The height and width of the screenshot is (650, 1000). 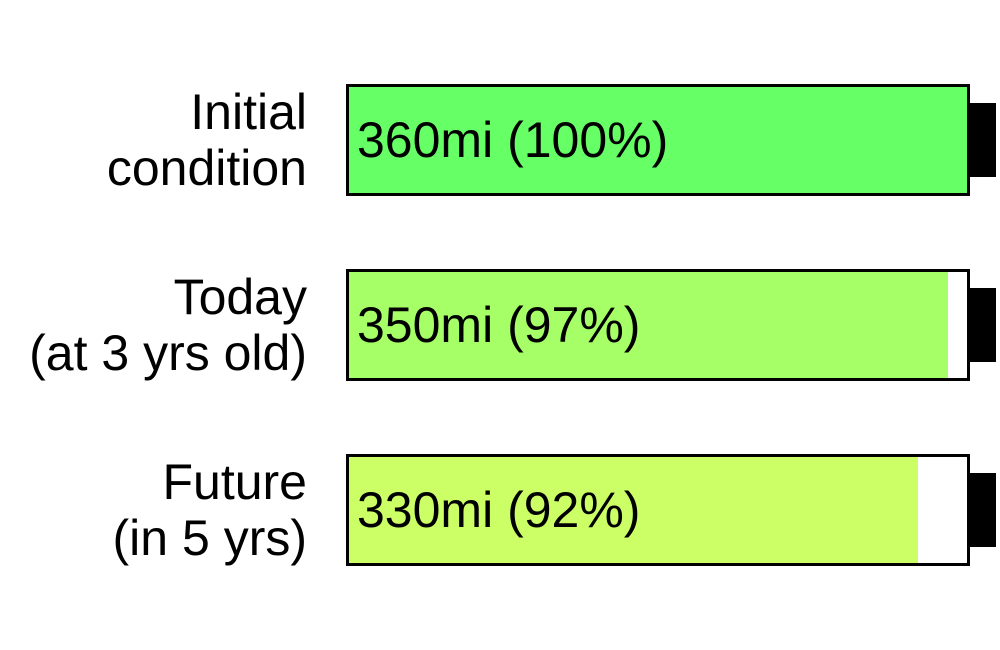 What do you see at coordinates (206, 168) in the screenshot?
I see `category-label-line: condition` at bounding box center [206, 168].